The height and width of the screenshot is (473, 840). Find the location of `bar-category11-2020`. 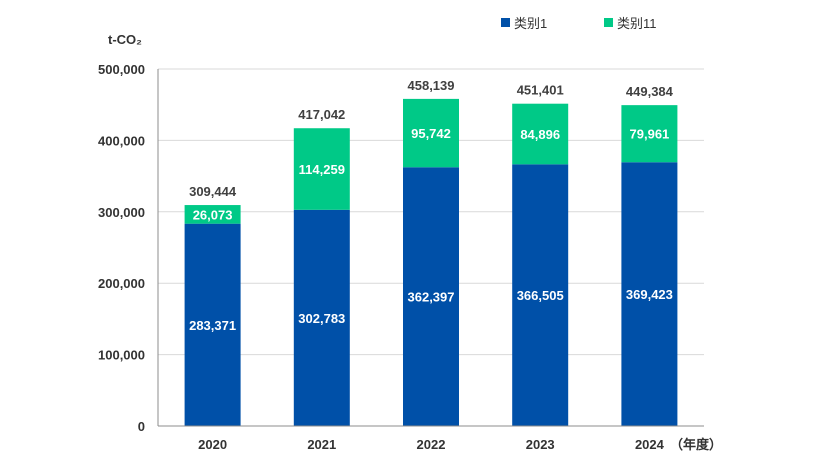

bar-category11-2020 is located at coordinates (212, 214).